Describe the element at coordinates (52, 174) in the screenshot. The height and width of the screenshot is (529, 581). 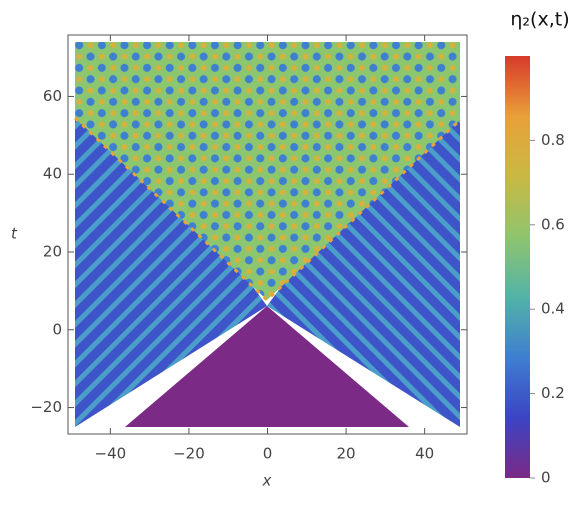
I see `y-tick-label: 40` at that location.